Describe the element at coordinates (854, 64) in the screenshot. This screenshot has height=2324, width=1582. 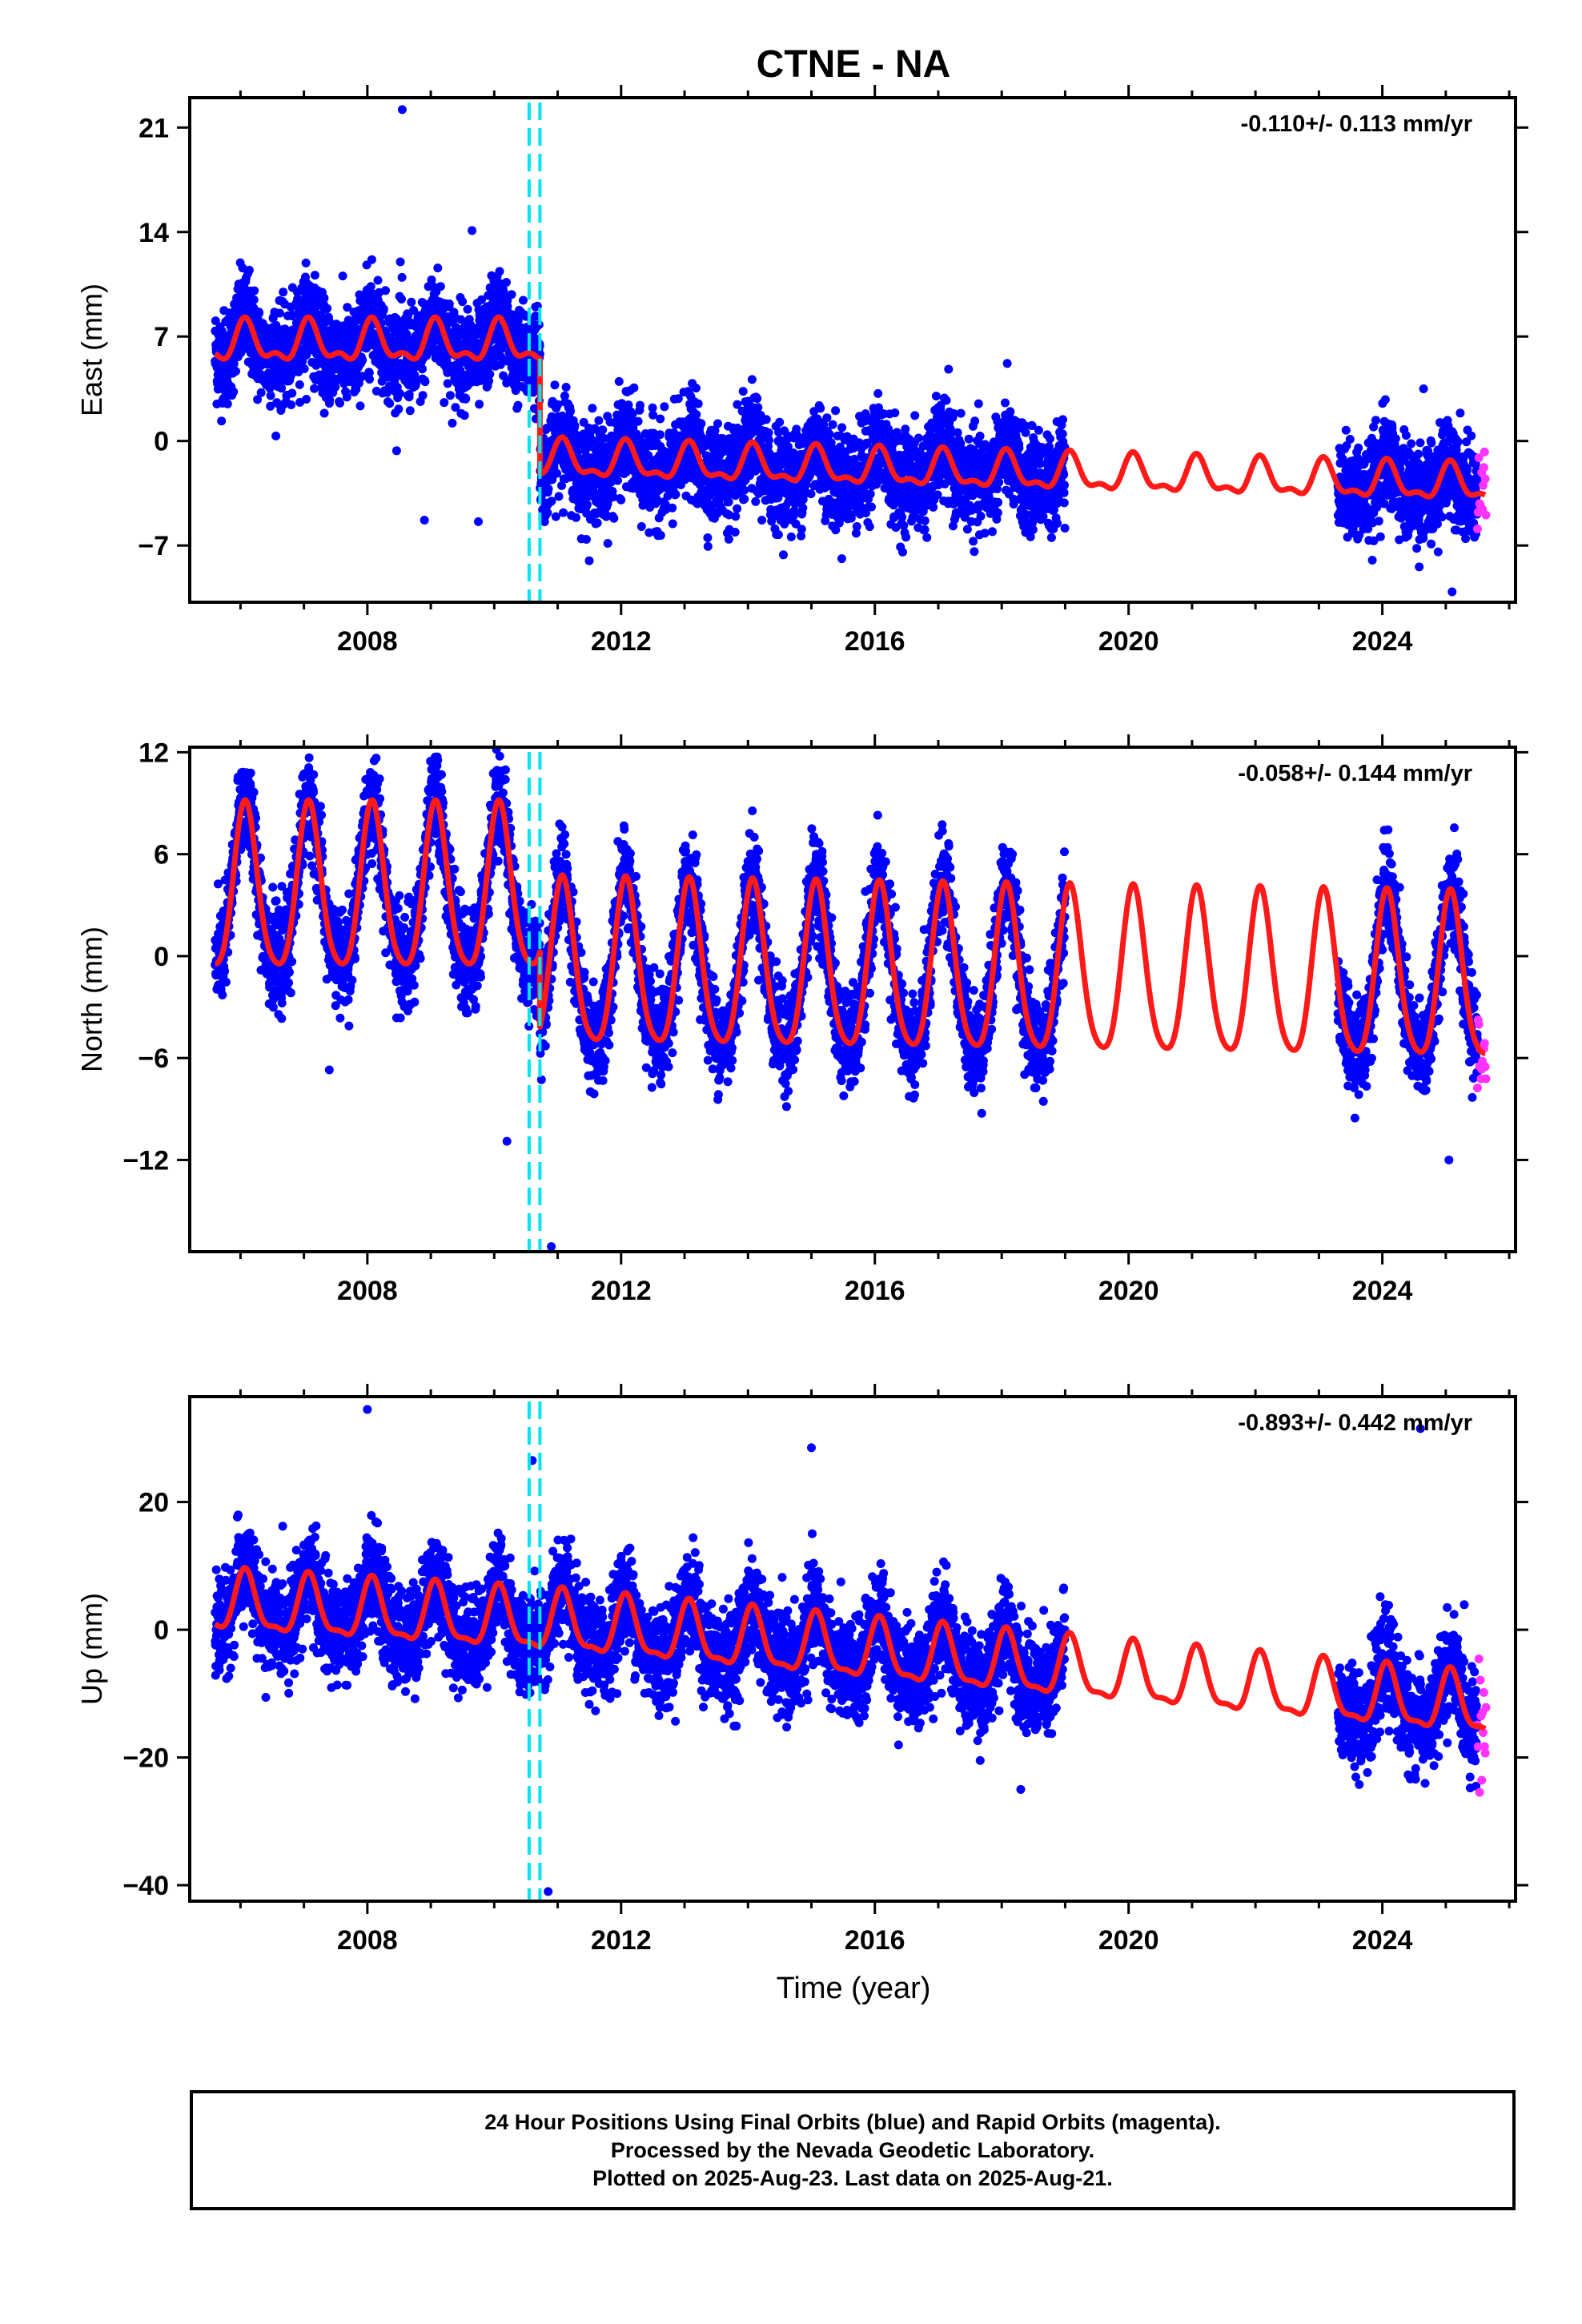
I see `figure-title: CTNE - NA` at that location.